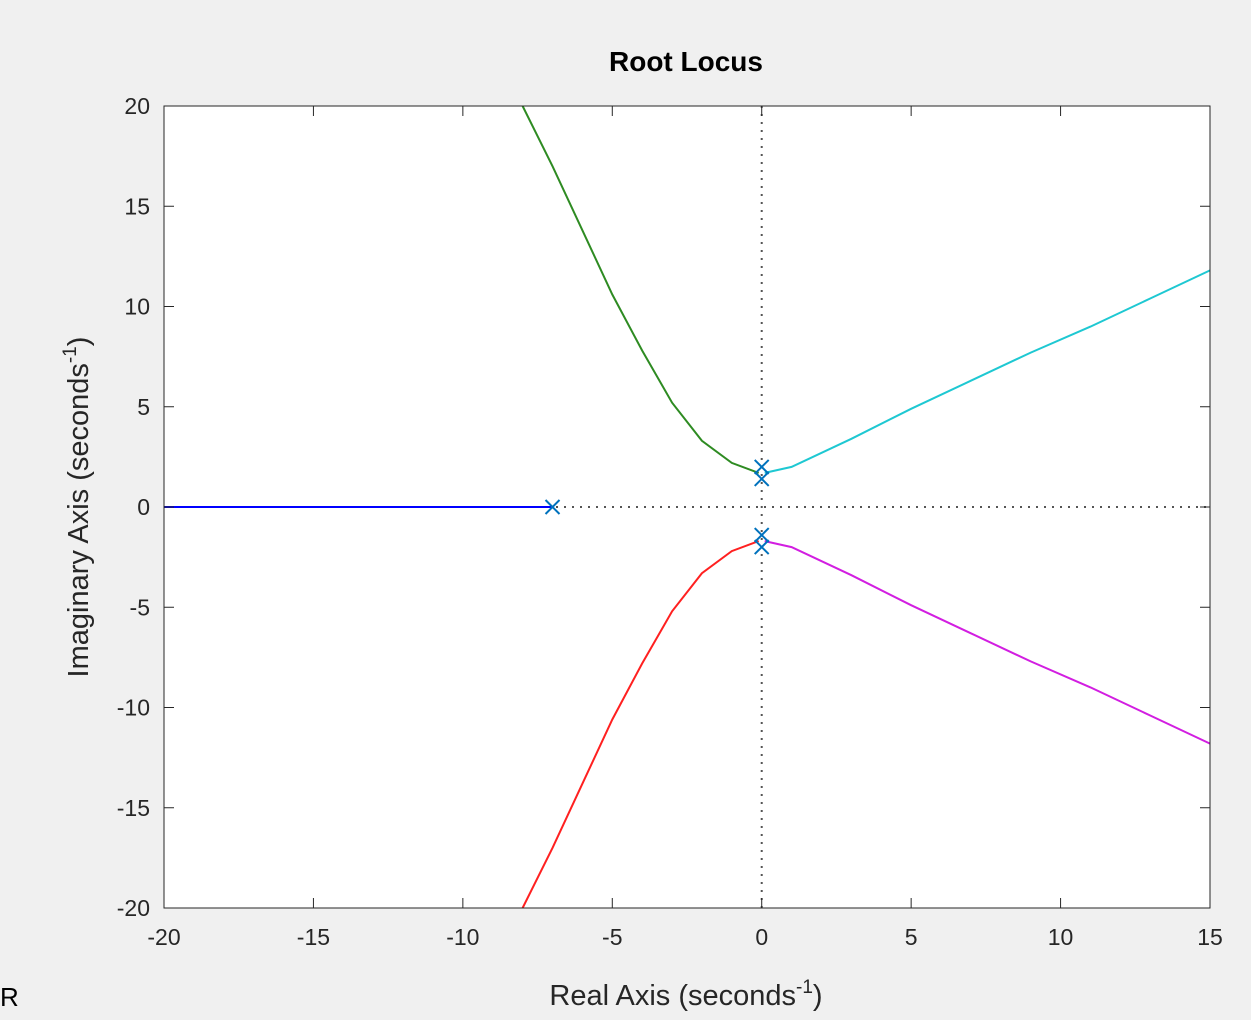  Describe the element at coordinates (133, 808) in the screenshot. I see `y-tick-label: -15` at that location.